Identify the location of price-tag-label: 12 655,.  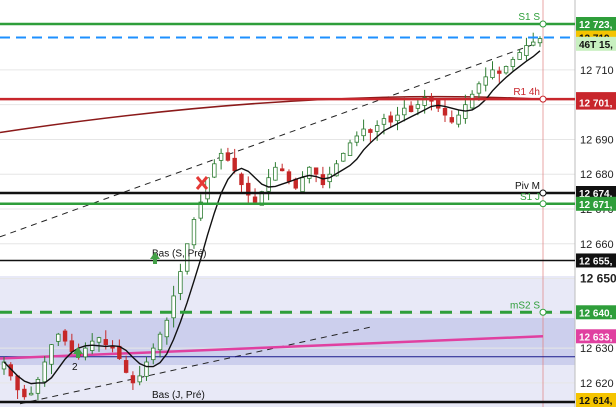
(596, 261).